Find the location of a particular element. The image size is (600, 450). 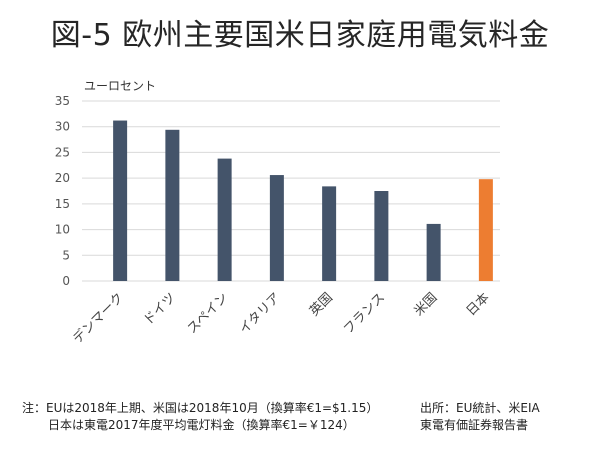

x-axis-categories: デンマーク ドイツ スペイン イタリア 英国 フランス 米国 日本 is located at coordinates (281, 318).